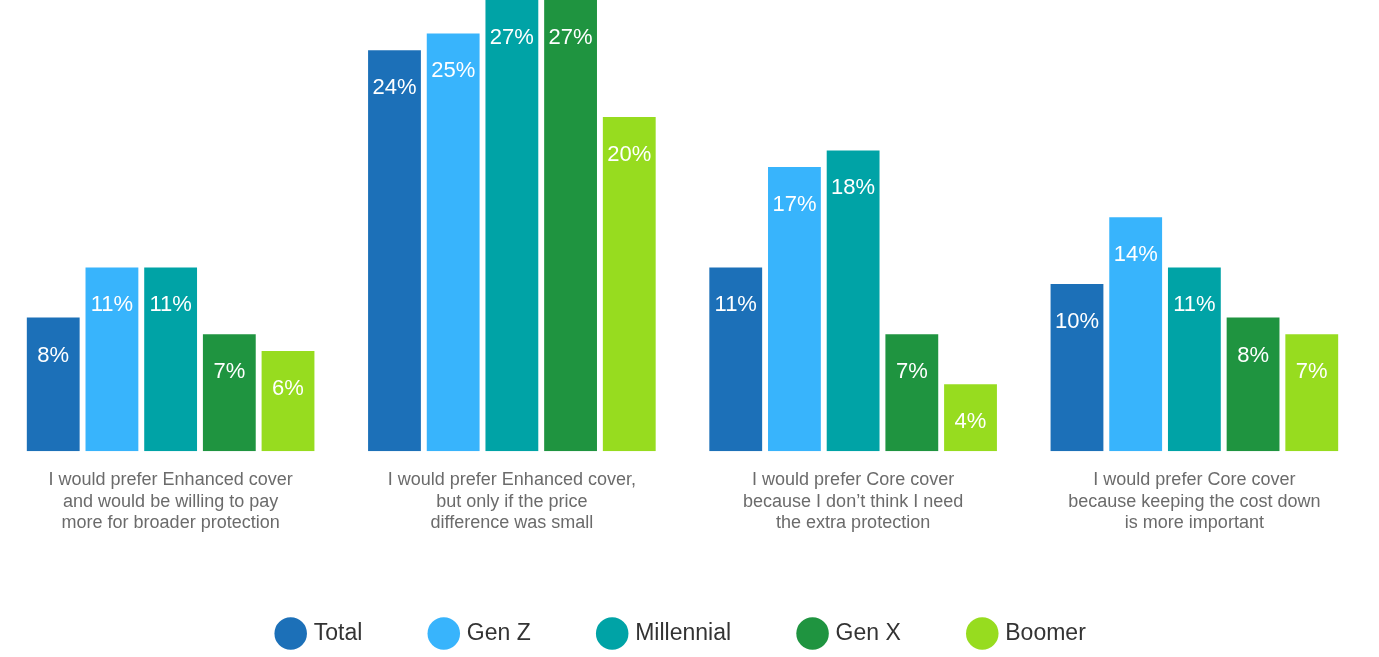  What do you see at coordinates (338, 631) in the screenshot?
I see `legend-label: Total` at bounding box center [338, 631].